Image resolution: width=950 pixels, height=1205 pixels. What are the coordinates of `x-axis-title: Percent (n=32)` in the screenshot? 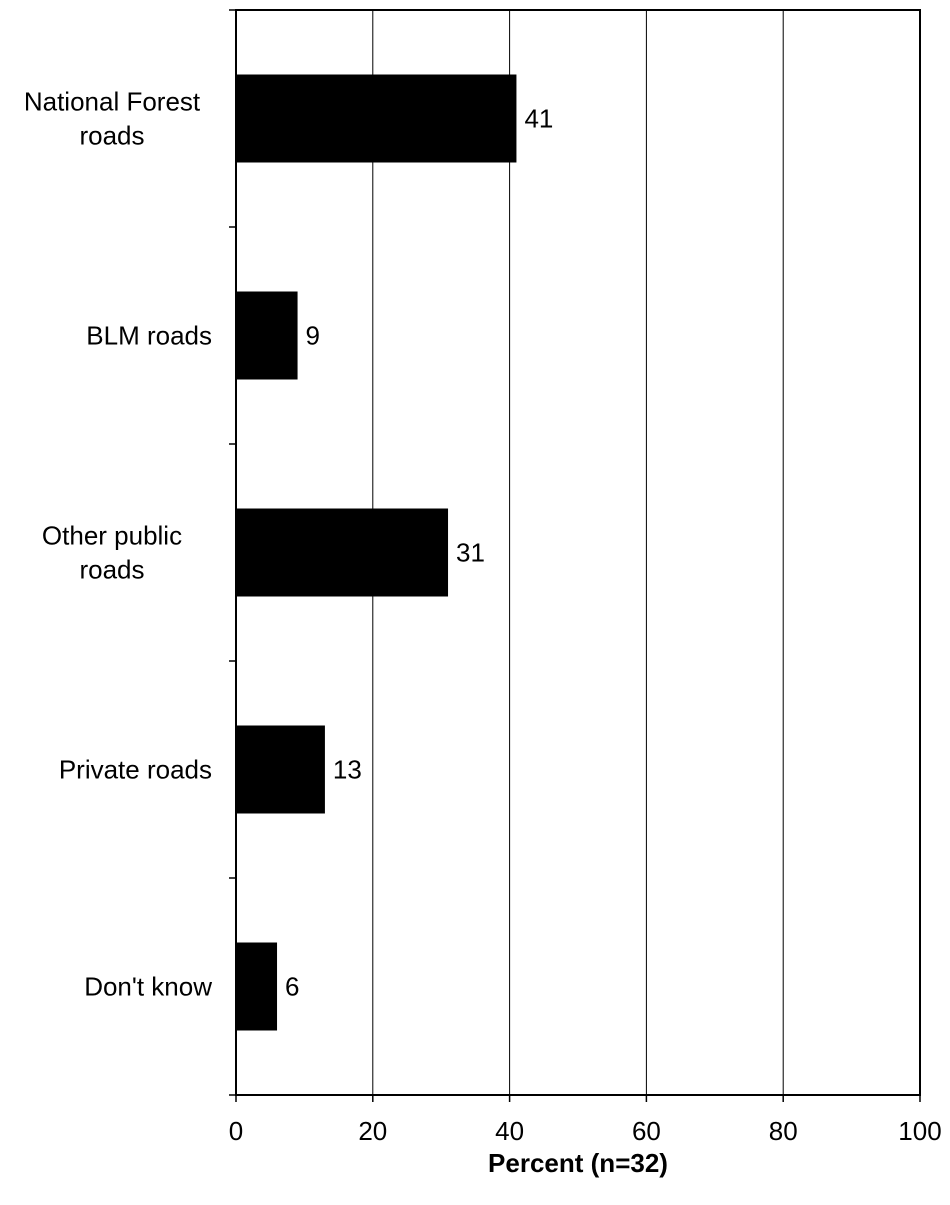 It's located at (578, 1163).